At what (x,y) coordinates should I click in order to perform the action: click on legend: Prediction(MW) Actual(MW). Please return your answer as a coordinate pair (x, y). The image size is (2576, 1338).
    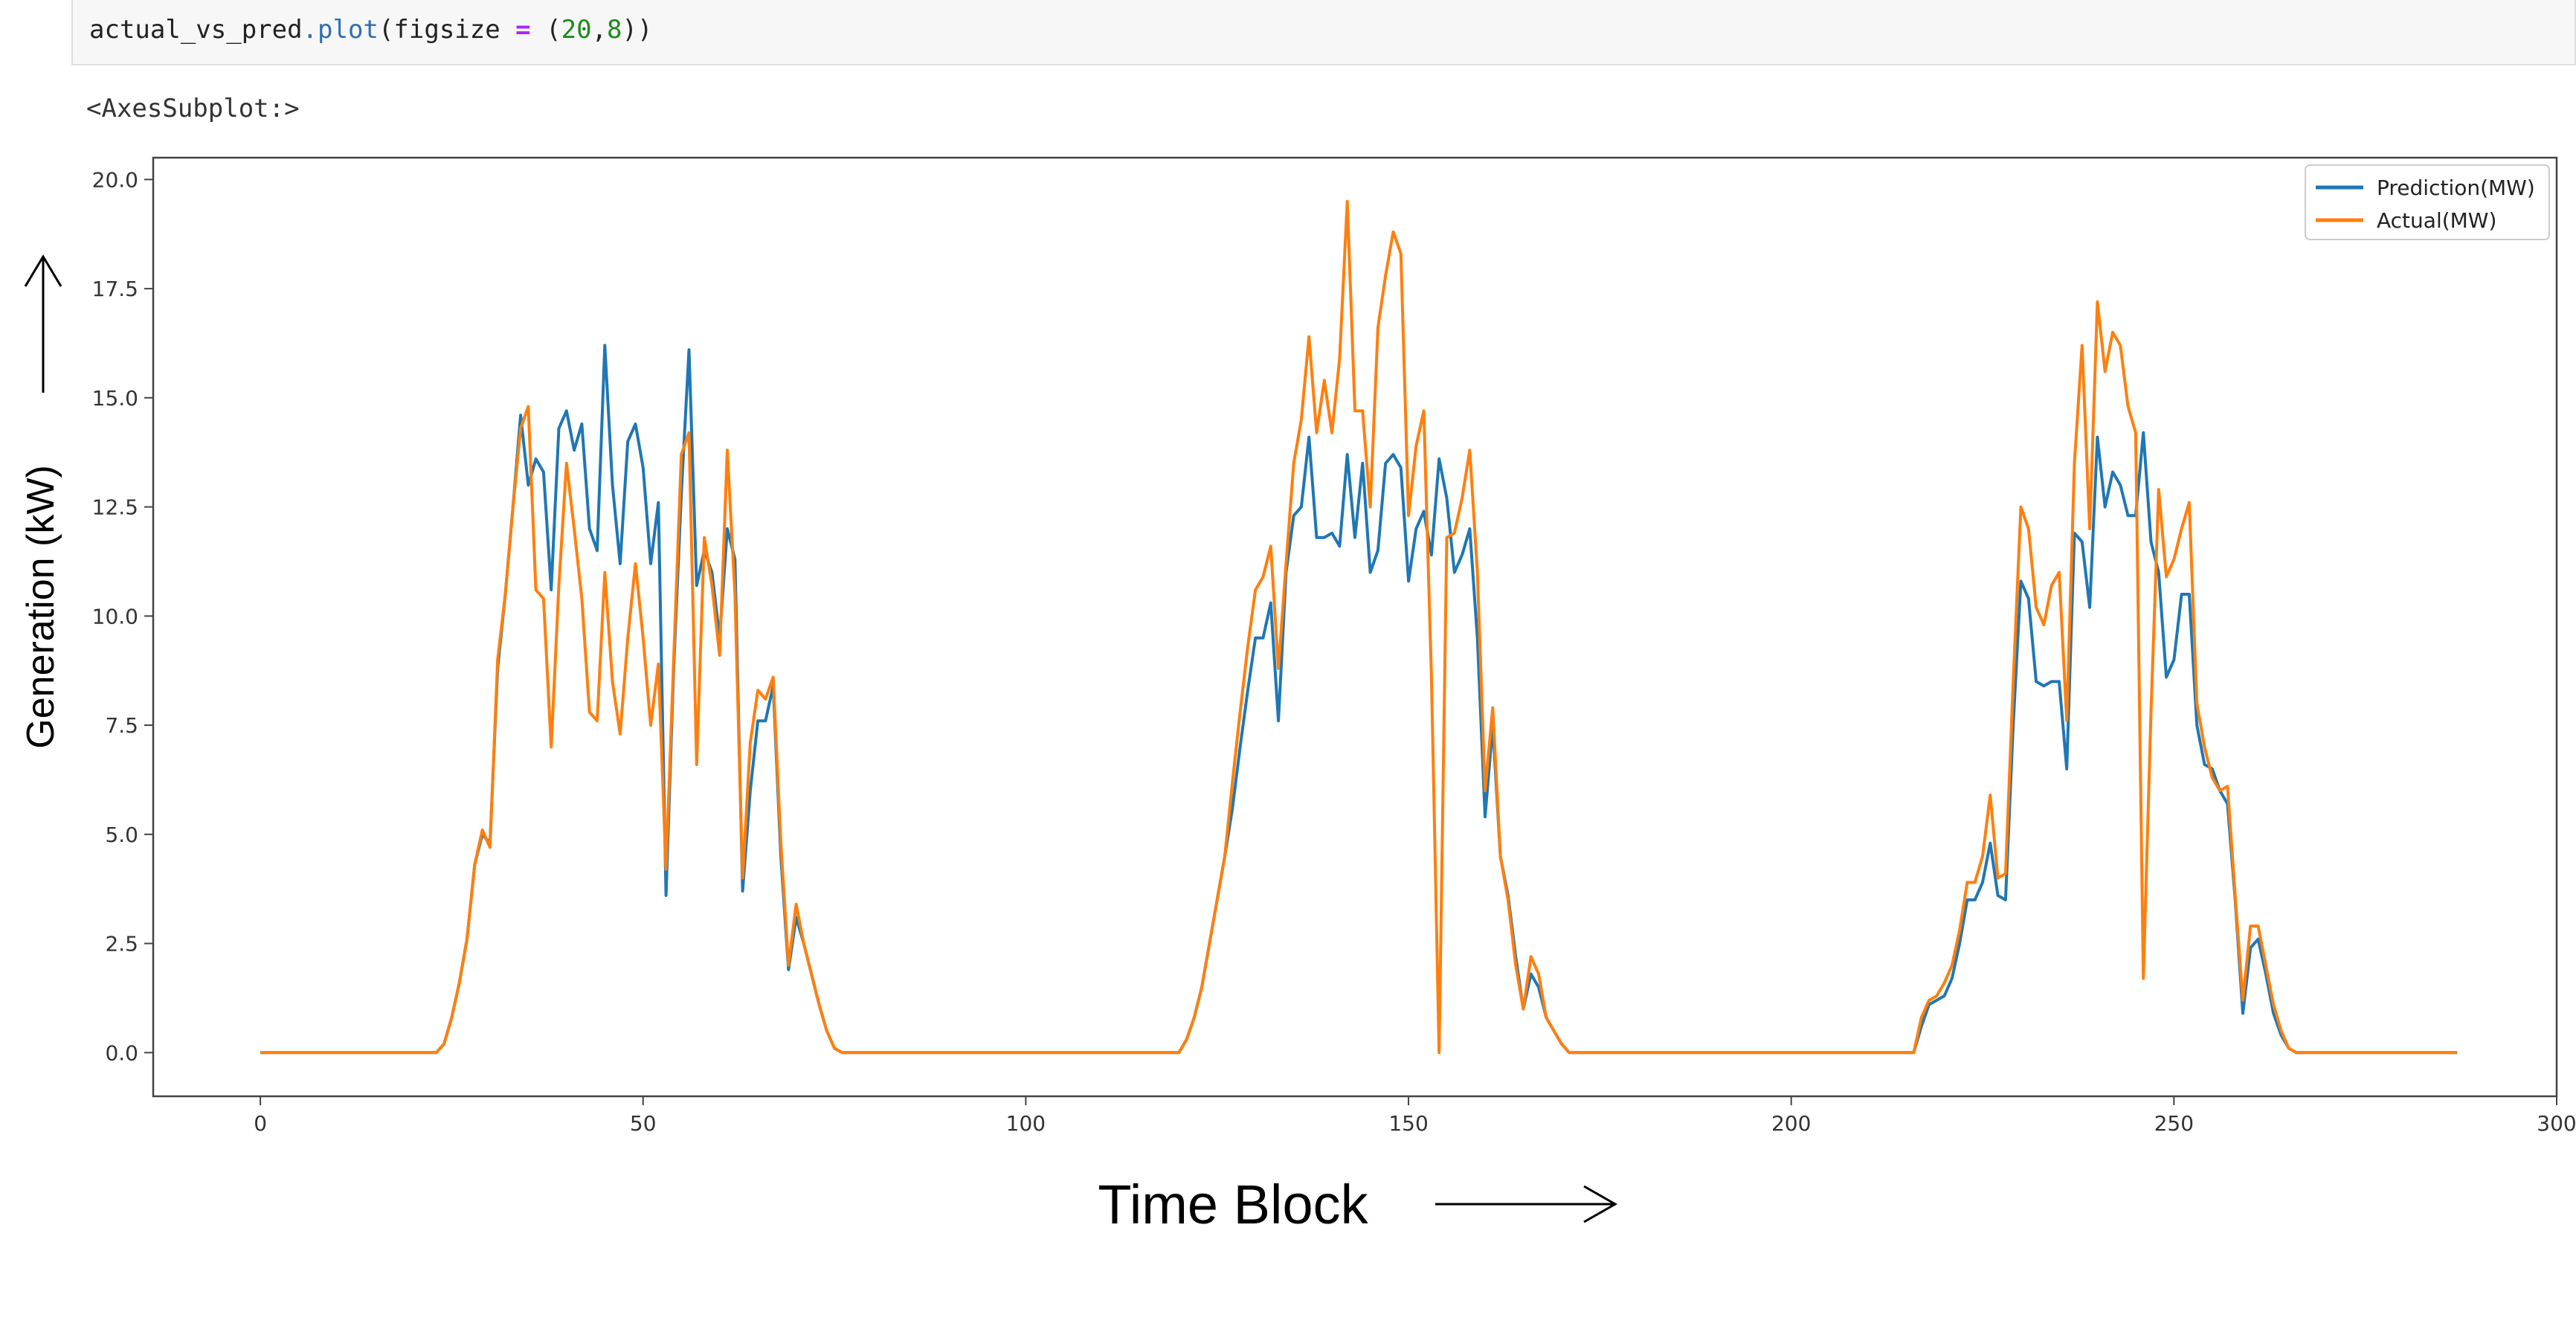
    Looking at the image, I should click on (2427, 202).